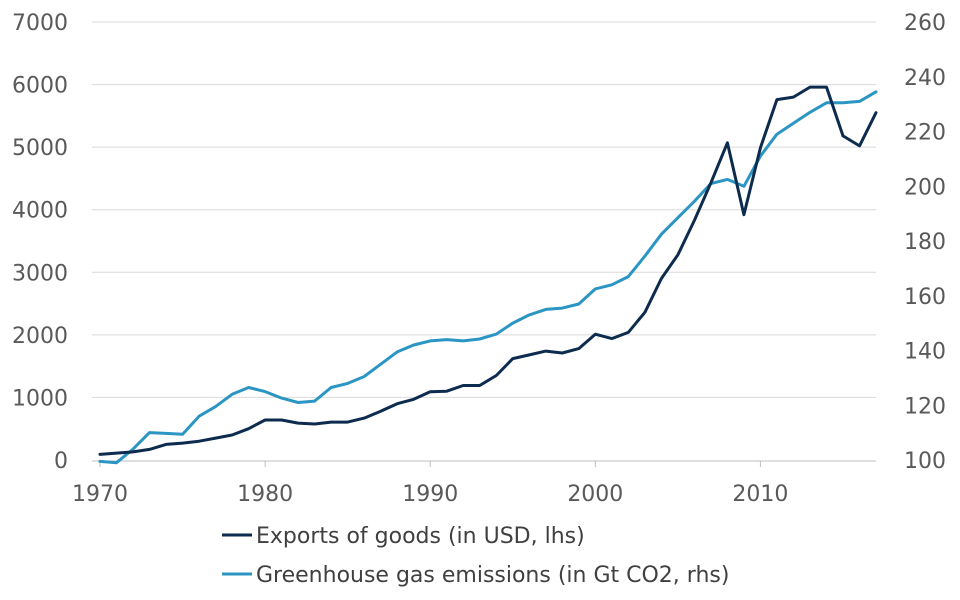  I want to click on right-y-tick-label: 220, so click(925, 133).